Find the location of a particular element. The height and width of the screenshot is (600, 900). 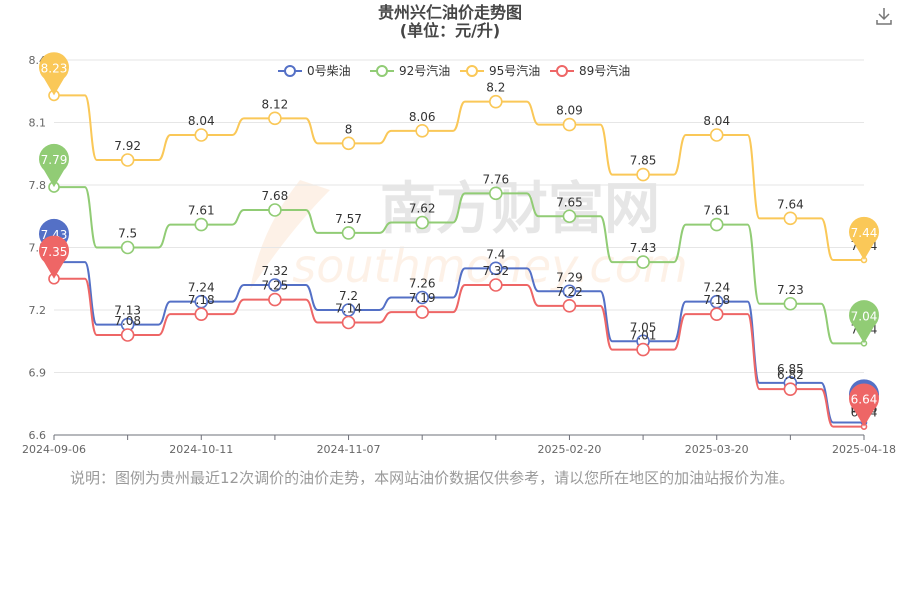

data-label: 6.85 is located at coordinates (790, 369).